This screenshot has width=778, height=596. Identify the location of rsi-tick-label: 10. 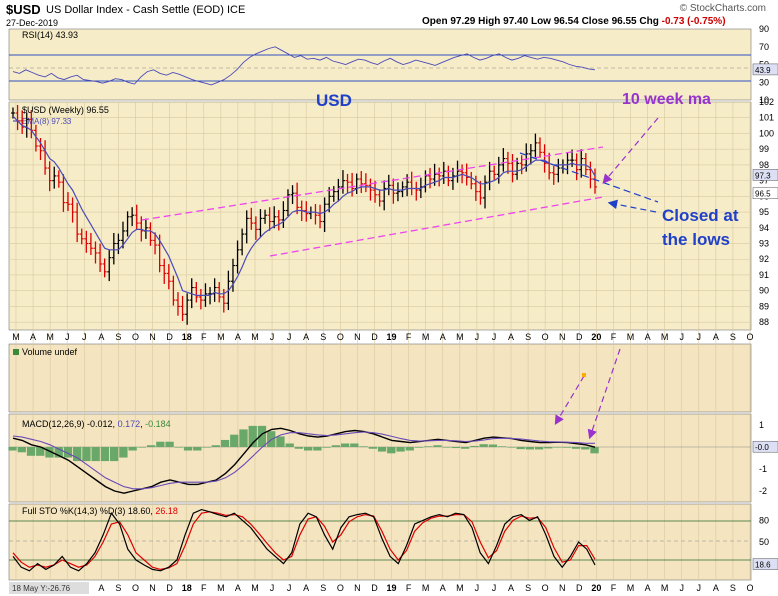
(764, 100).